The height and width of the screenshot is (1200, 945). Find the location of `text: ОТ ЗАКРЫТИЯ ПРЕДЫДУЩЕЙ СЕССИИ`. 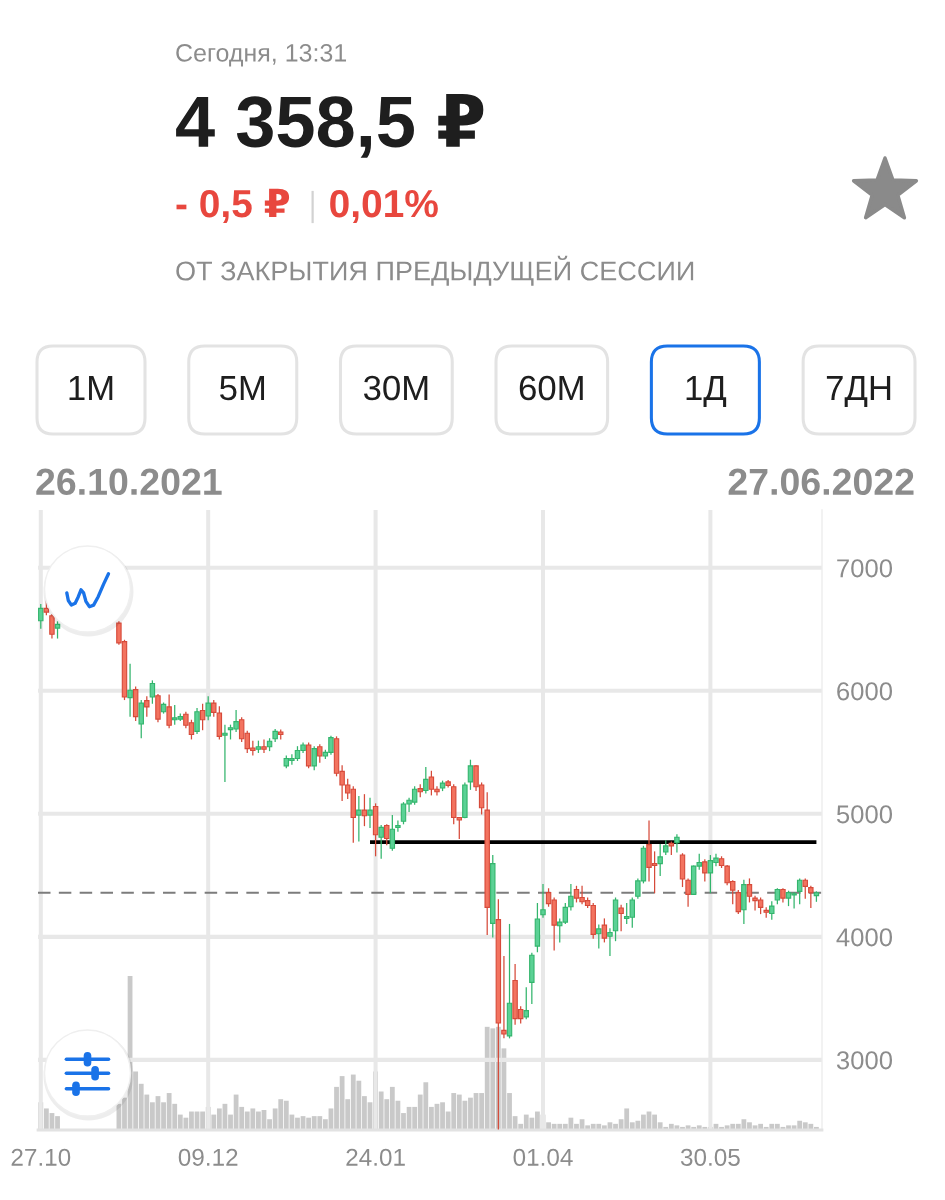

text: ОТ ЗАКРЫТИЯ ПРЕДЫДУЩЕЙ СЕССИИ is located at coordinates (435, 270).